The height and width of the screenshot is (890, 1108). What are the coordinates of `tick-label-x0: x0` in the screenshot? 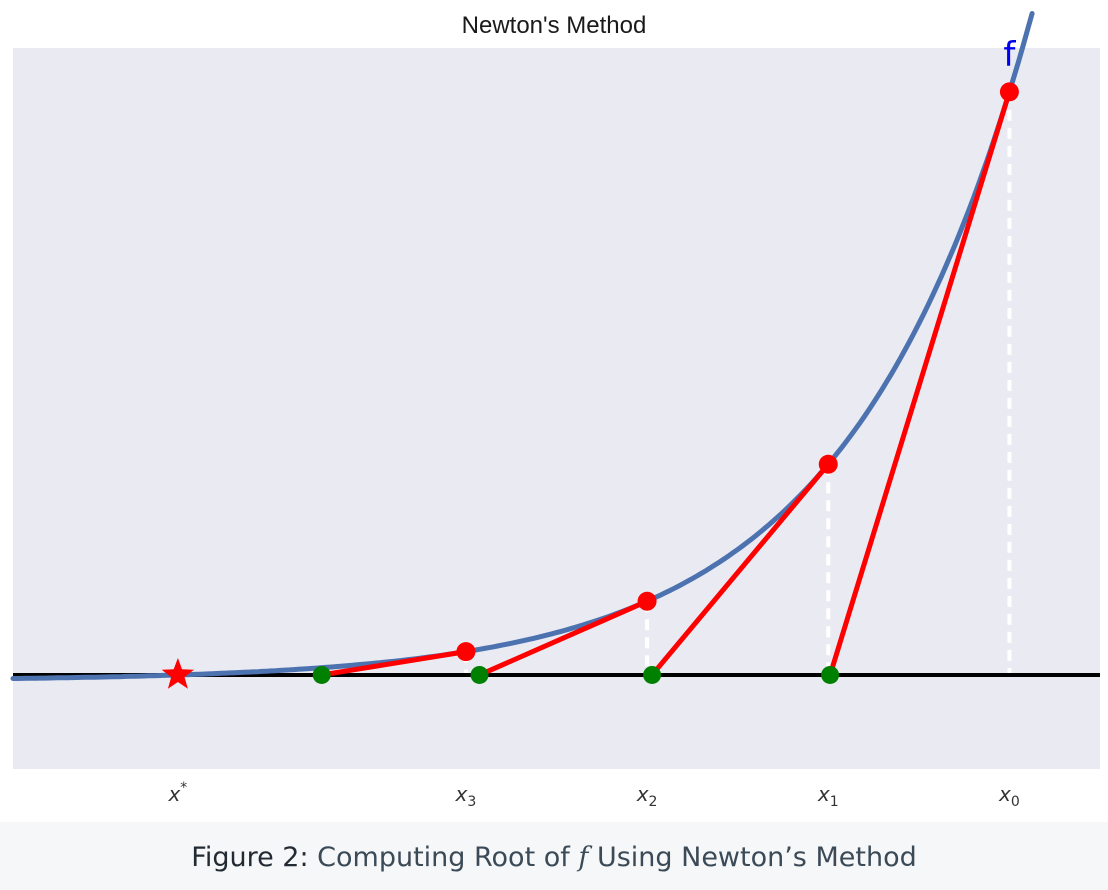 It's located at (1009, 796).